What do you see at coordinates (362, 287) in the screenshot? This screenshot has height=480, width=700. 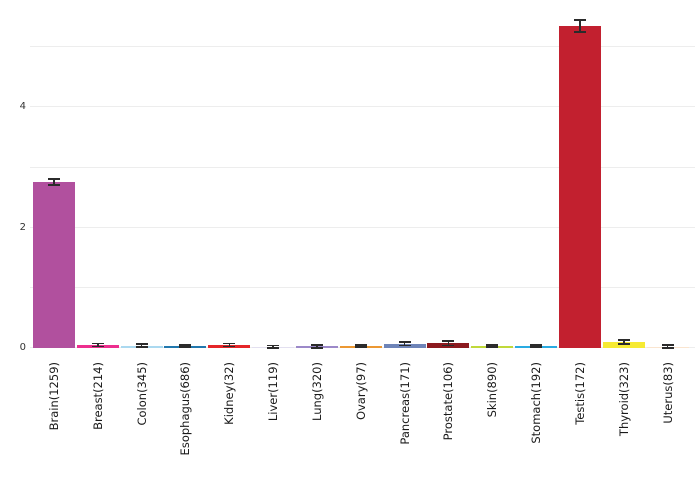 I see `gridline-y1` at bounding box center [362, 287].